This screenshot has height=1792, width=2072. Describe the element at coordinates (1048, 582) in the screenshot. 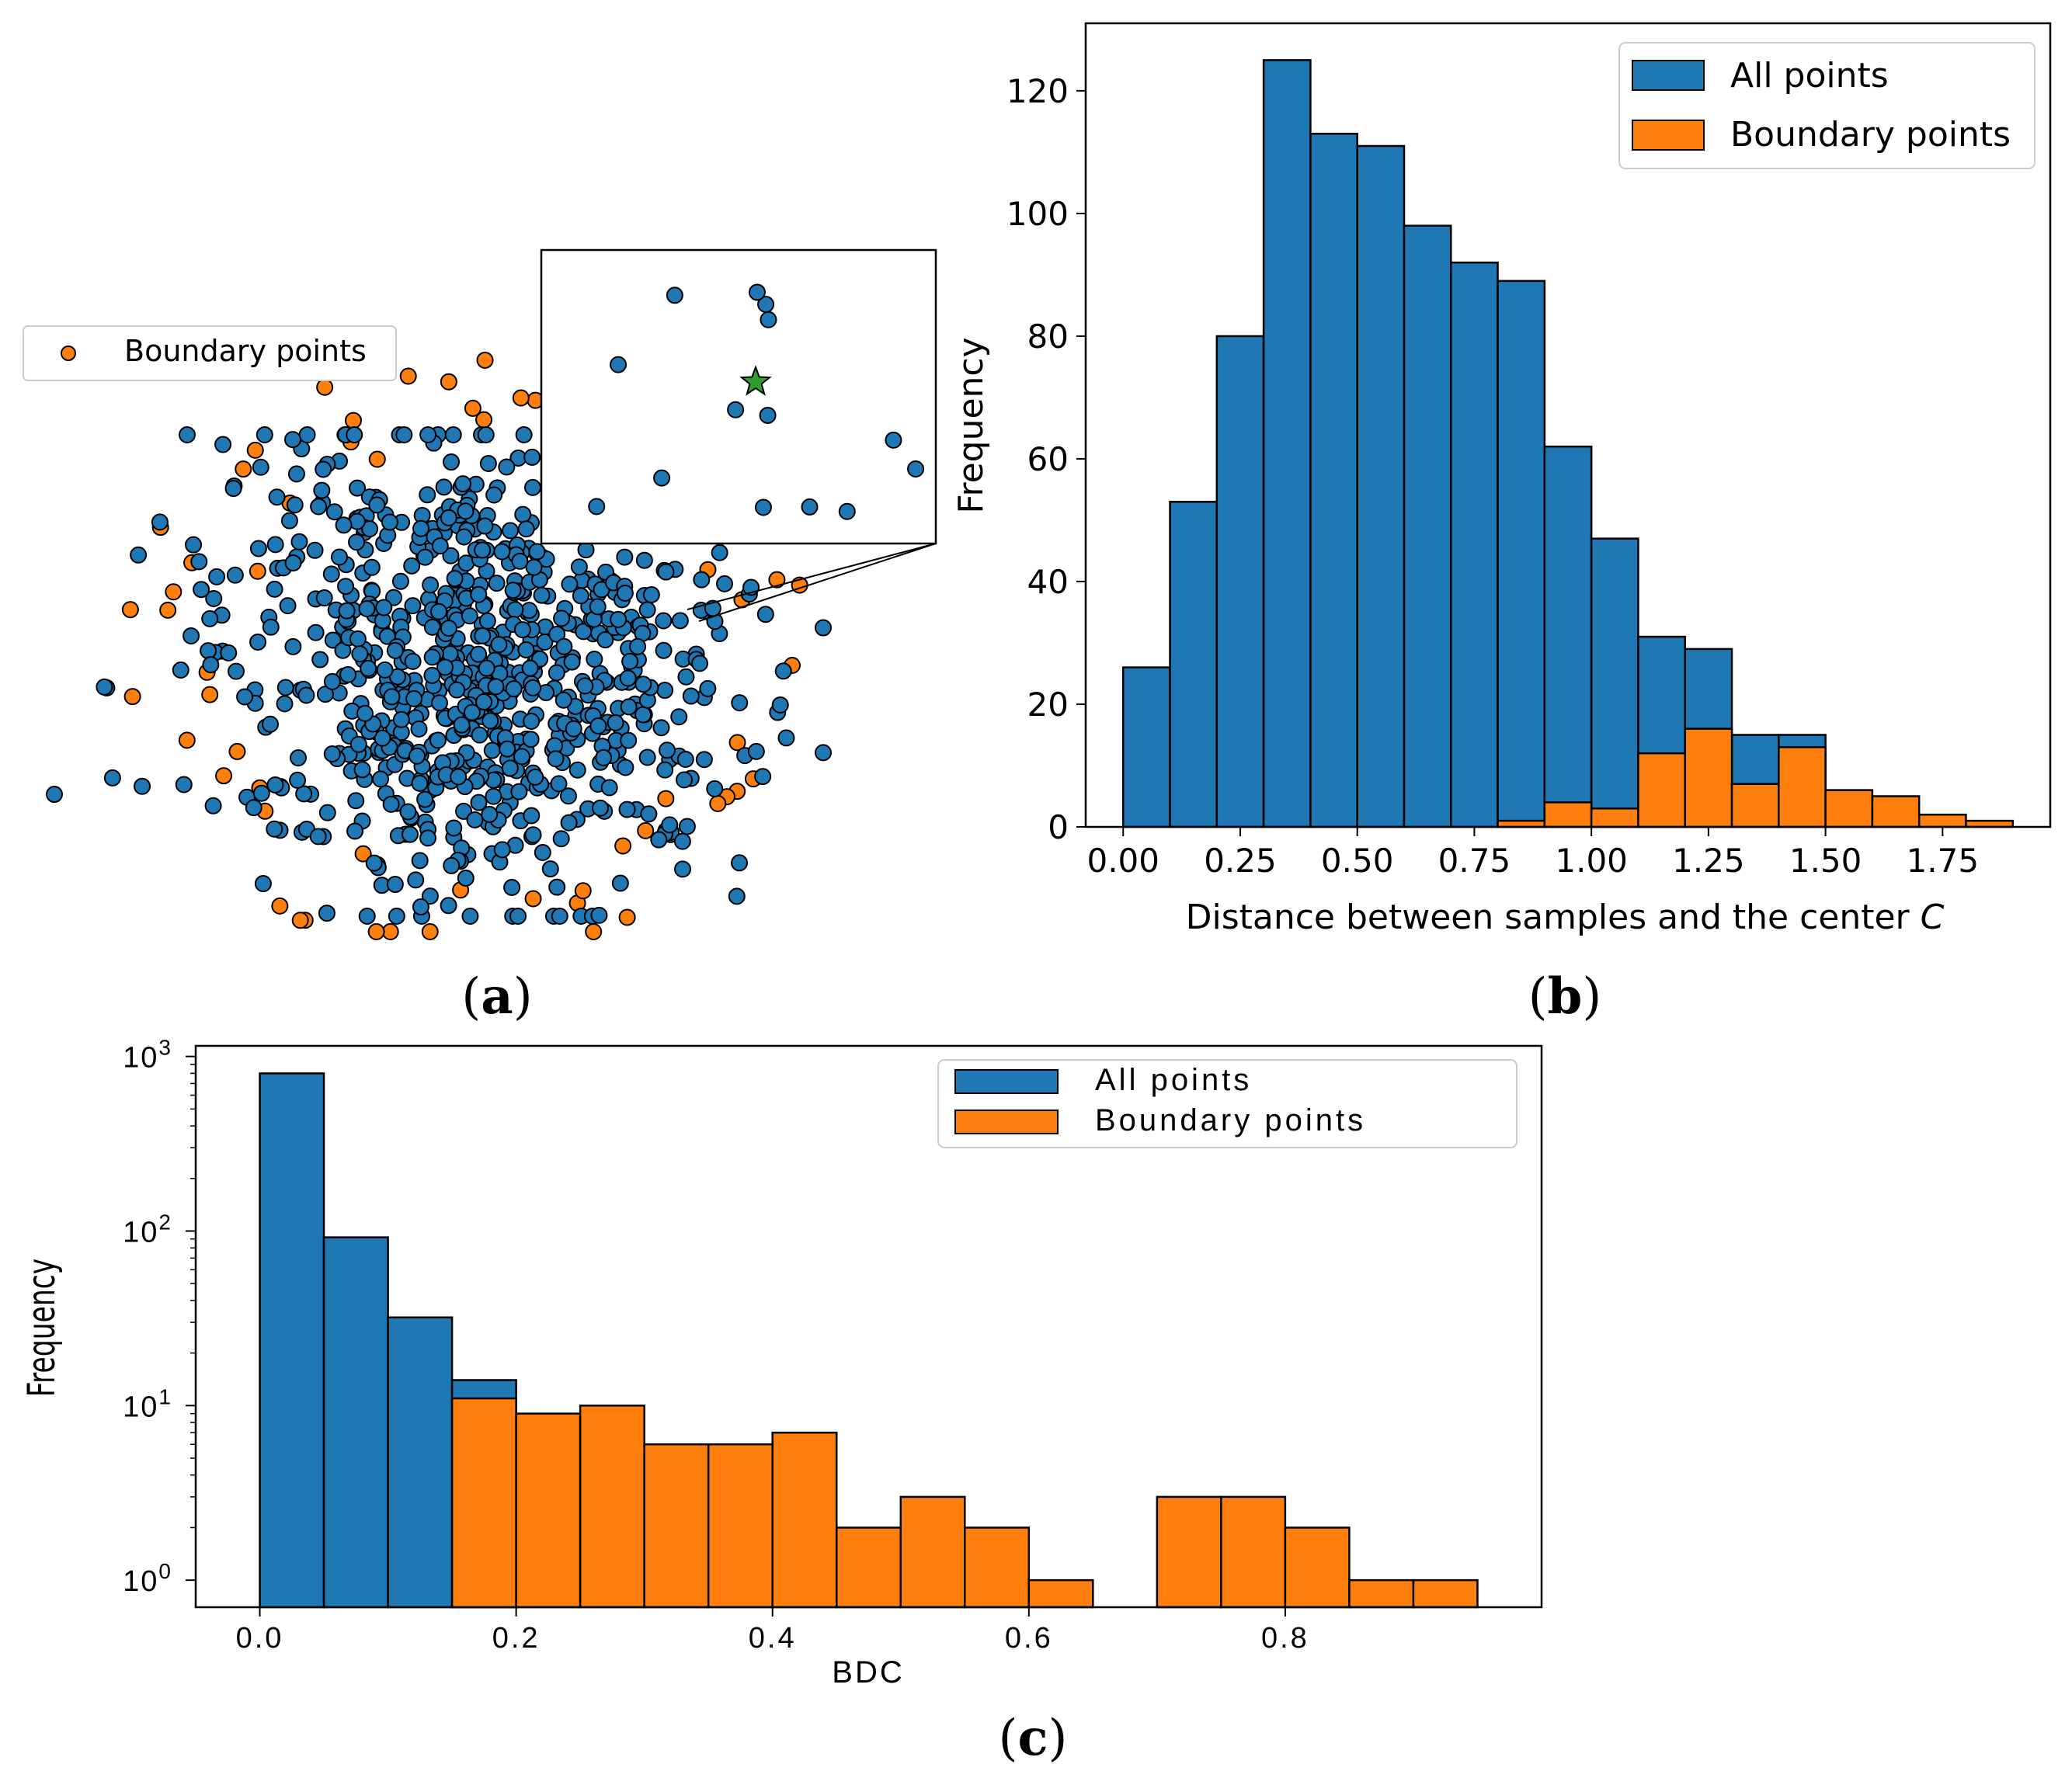

I see `y-tick-label: 40` at that location.